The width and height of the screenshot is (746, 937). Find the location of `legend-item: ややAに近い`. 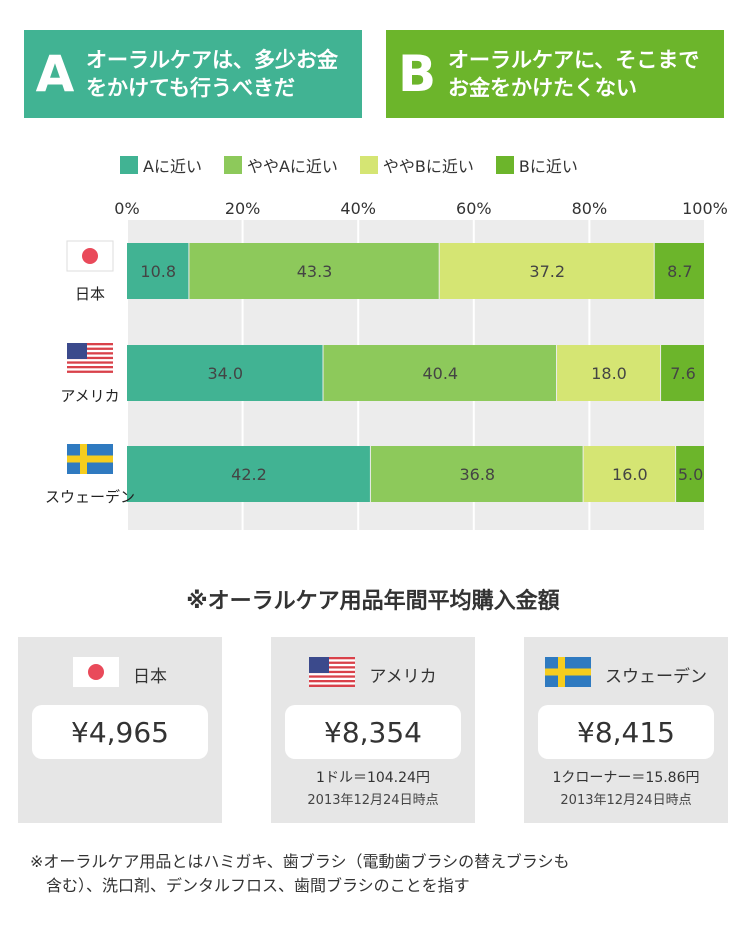

legend-item: ややAに近い is located at coordinates (280, 165).